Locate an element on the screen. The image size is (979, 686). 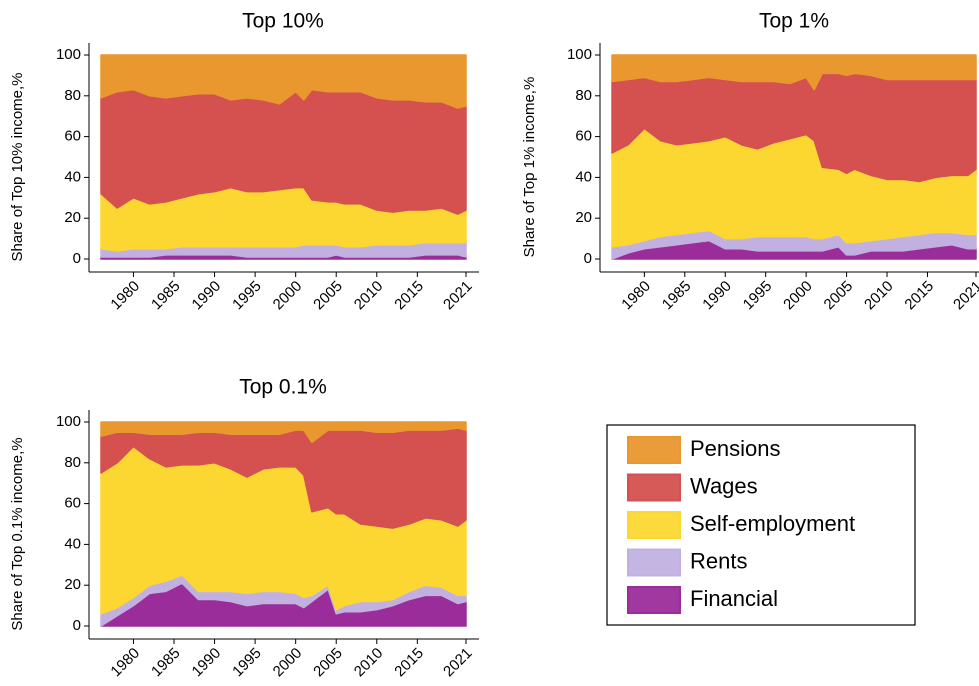
legend-label: Wages is located at coordinates (724, 485).